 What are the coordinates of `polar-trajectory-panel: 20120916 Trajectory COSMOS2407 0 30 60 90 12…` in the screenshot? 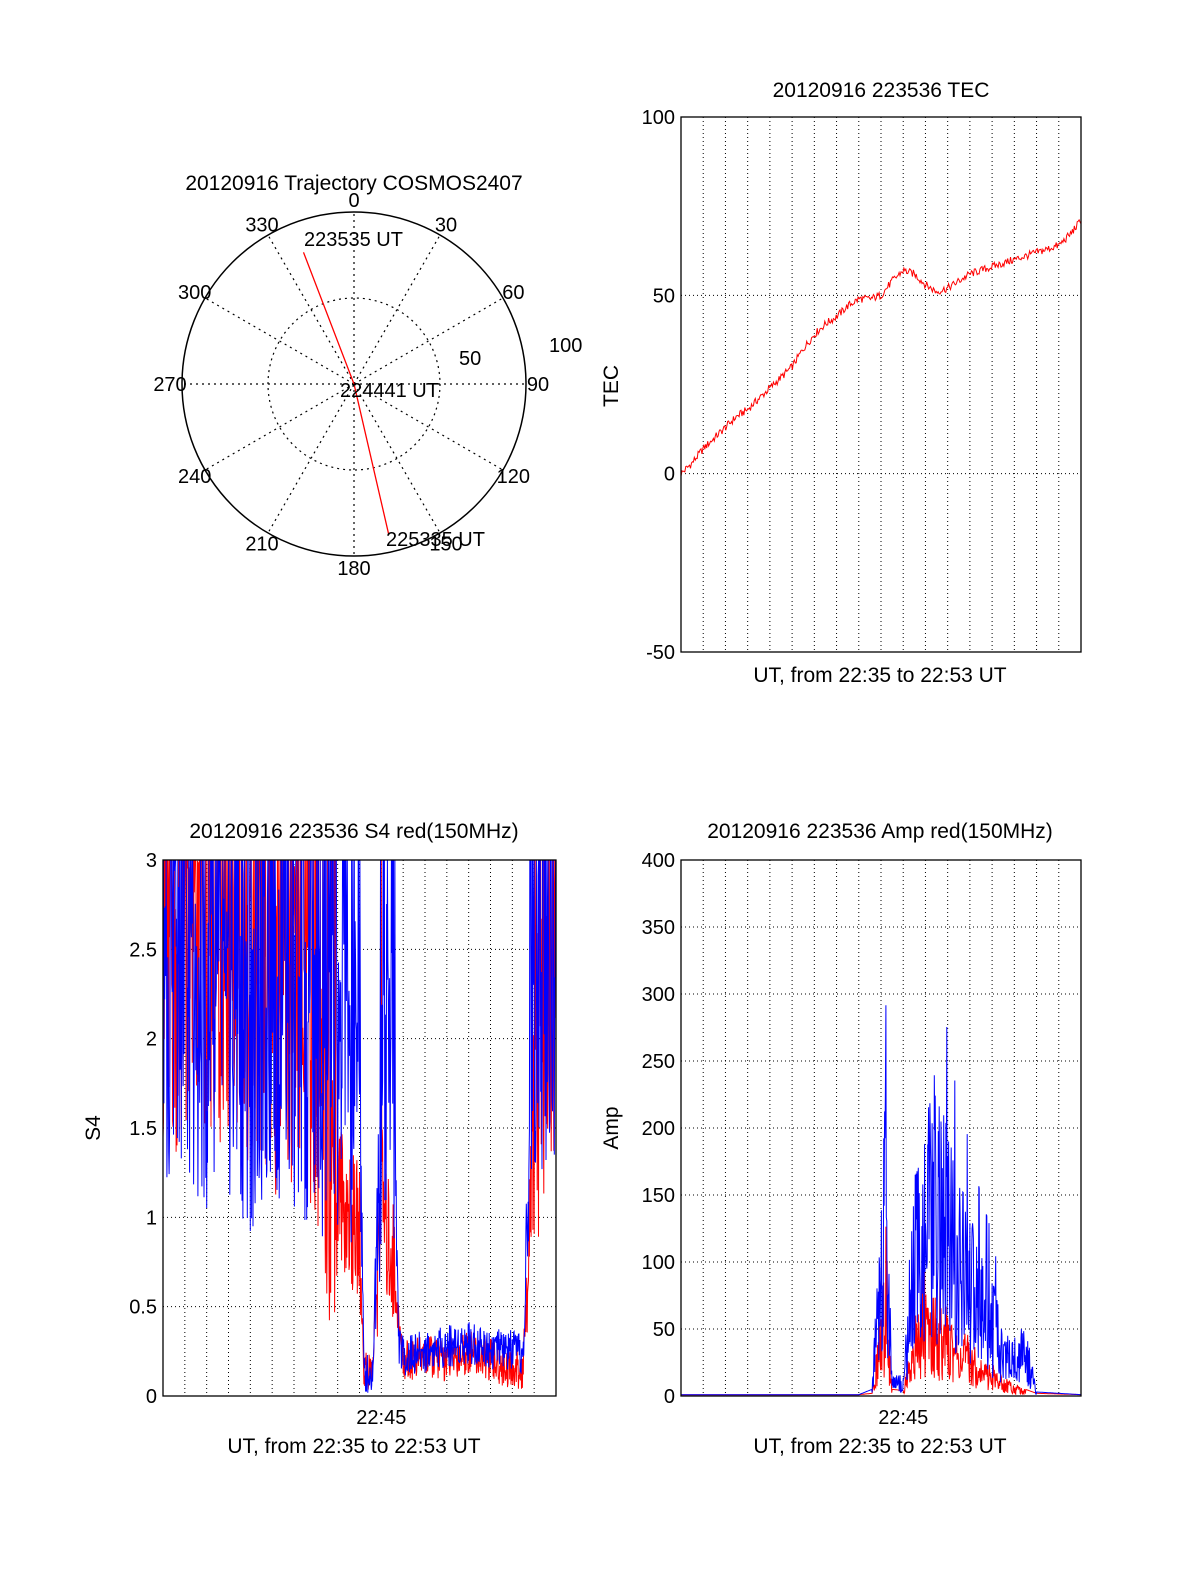 It's located at (367, 376).